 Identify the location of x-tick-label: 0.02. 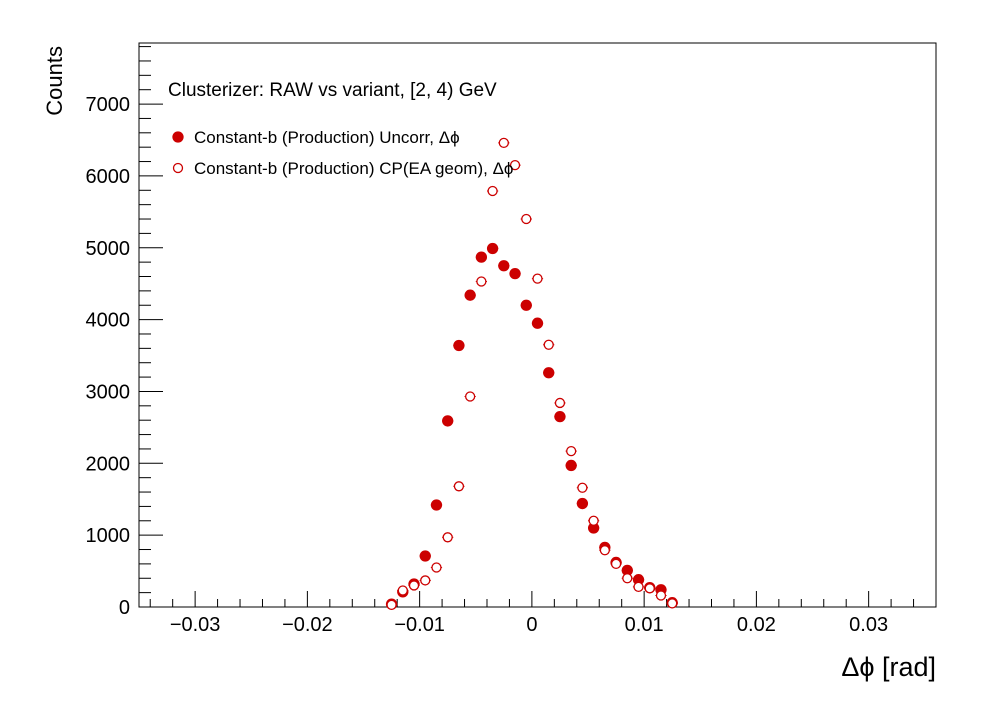
(756, 625).